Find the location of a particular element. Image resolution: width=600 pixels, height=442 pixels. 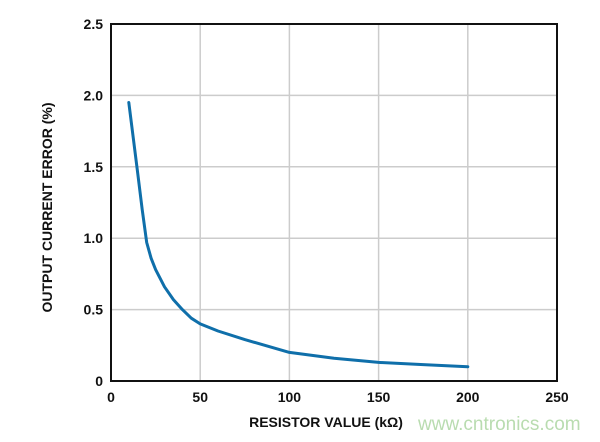

x-tick-label: 50 is located at coordinates (200, 397).